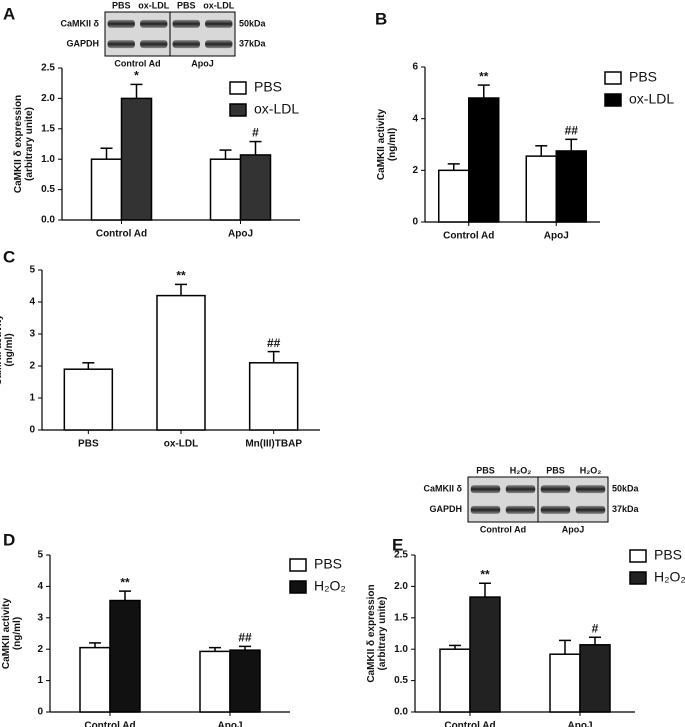 The width and height of the screenshot is (685, 727). What do you see at coordinates (80, 23) in the screenshot?
I see `blot-row-label: CaMKII δ` at bounding box center [80, 23].